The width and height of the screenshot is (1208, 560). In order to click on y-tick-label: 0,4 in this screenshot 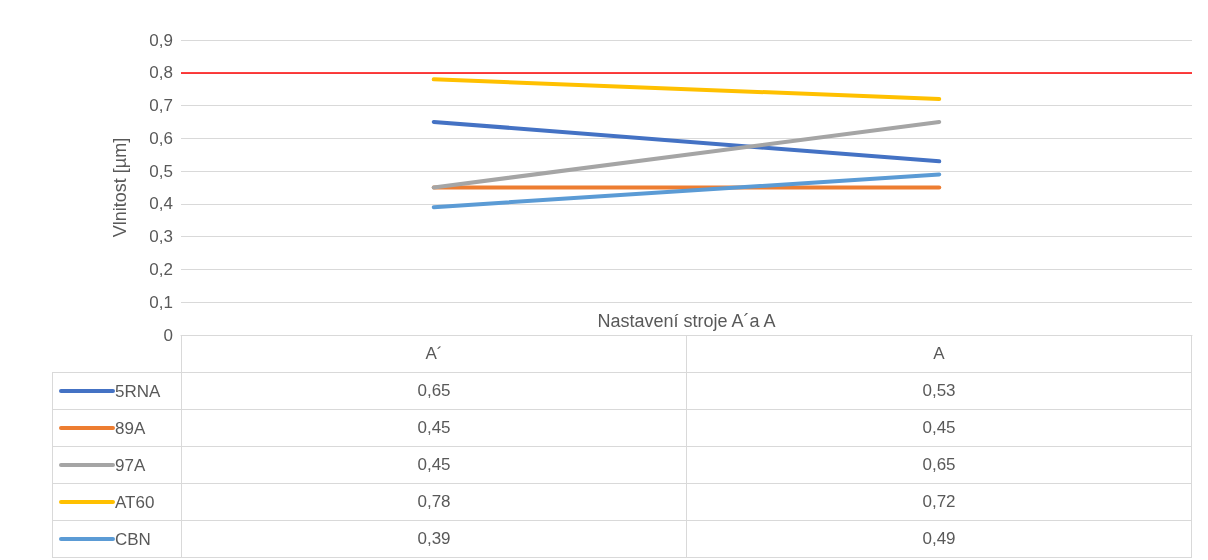, I will do `click(161, 204)`.